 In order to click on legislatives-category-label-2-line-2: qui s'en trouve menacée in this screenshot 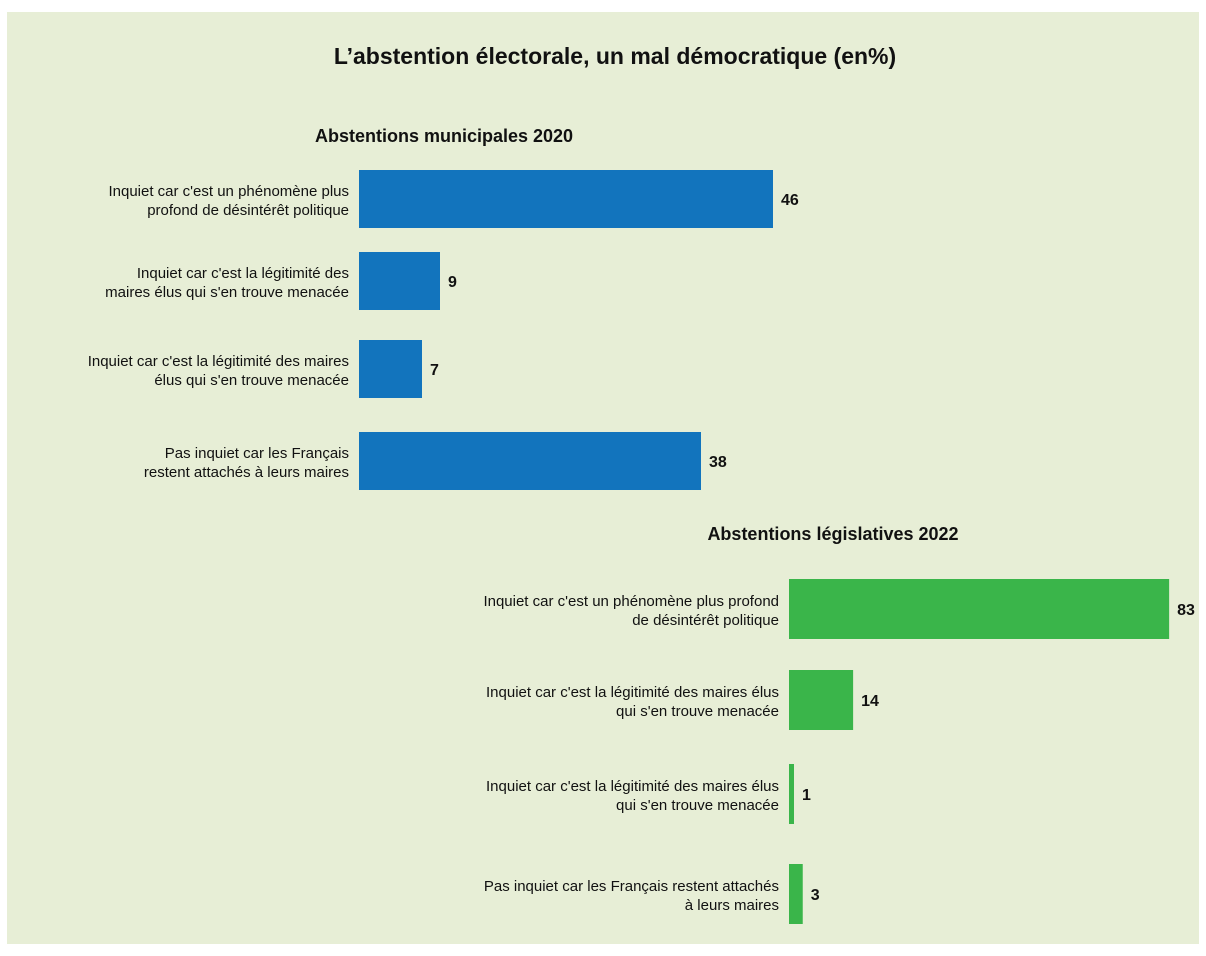, I will do `click(697, 711)`.